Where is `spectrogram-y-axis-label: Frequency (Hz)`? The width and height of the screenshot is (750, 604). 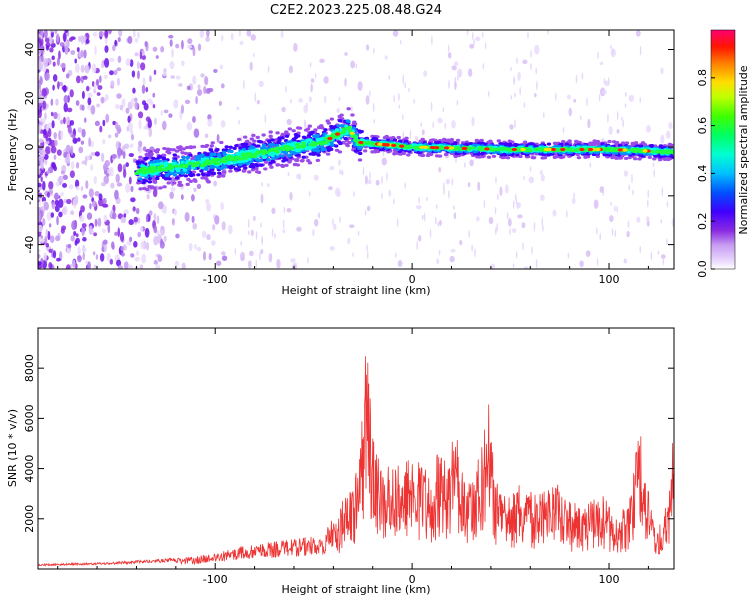
spectrogram-y-axis-label: Frequency (Hz) is located at coordinates (12, 150).